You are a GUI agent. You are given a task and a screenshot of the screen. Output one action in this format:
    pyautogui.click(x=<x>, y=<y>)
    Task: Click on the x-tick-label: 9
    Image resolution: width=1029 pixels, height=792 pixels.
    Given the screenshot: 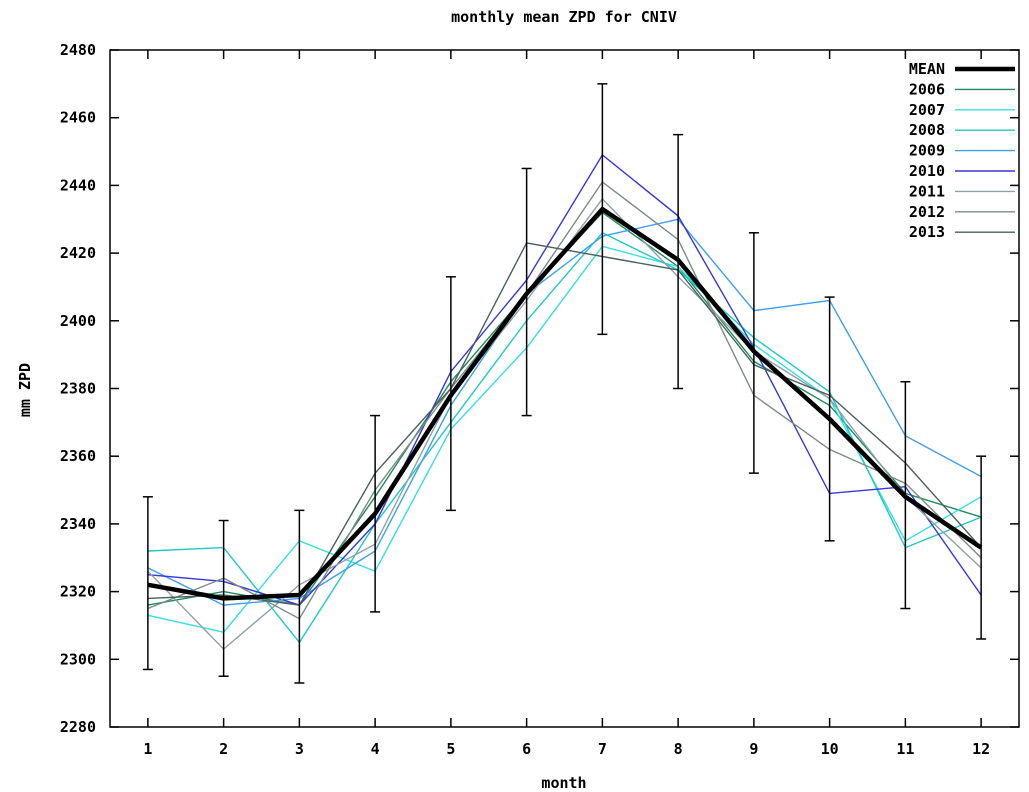 What is the action you would take?
    pyautogui.click(x=753, y=749)
    